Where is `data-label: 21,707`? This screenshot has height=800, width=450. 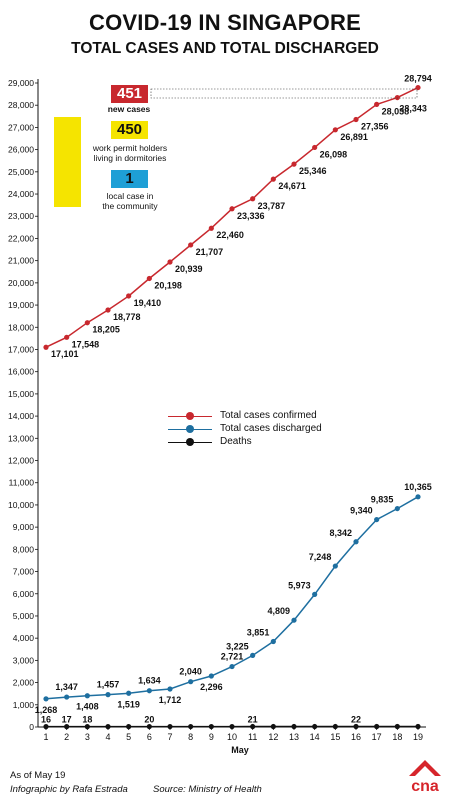
data-label: 21,707 is located at coordinates (210, 252).